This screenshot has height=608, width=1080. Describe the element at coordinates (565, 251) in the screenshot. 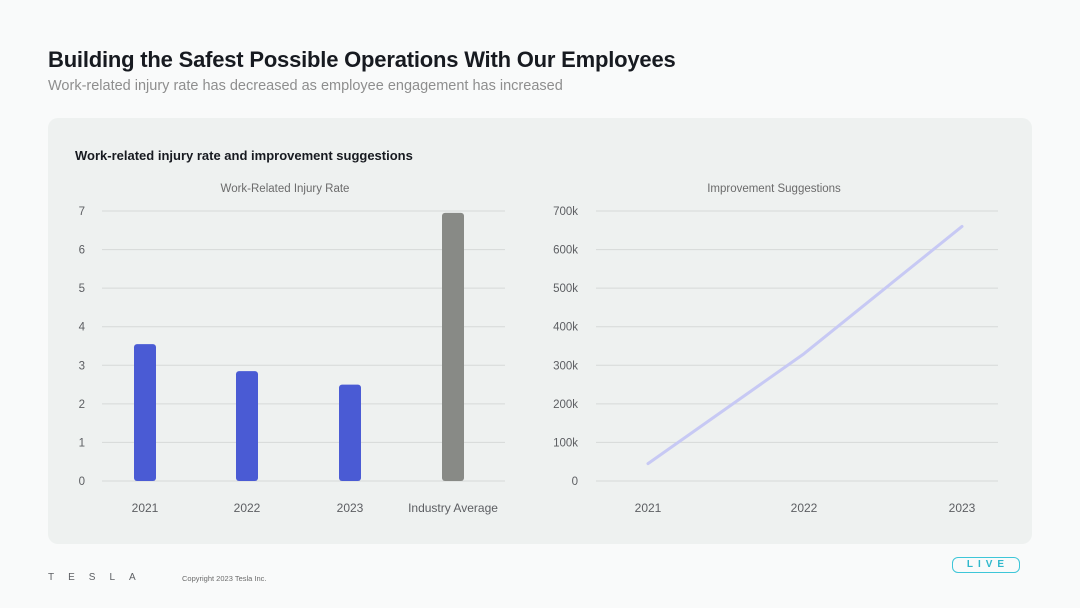

I see `y-tick-label: 600k` at that location.